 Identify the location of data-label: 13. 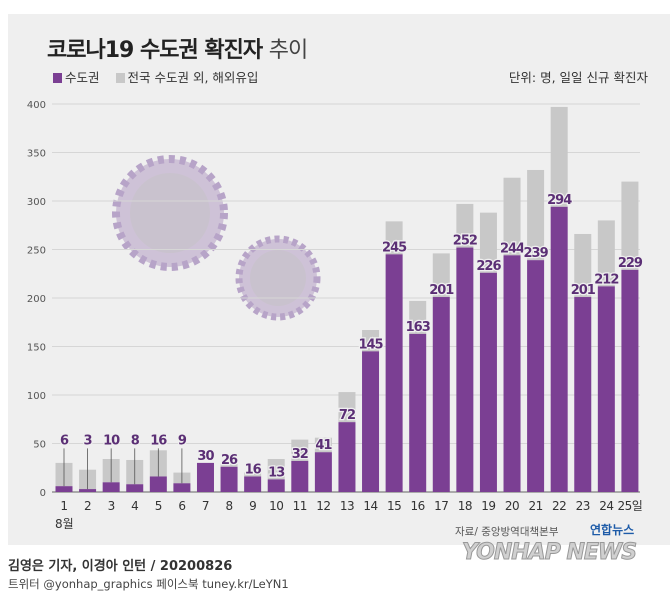
(276, 472).